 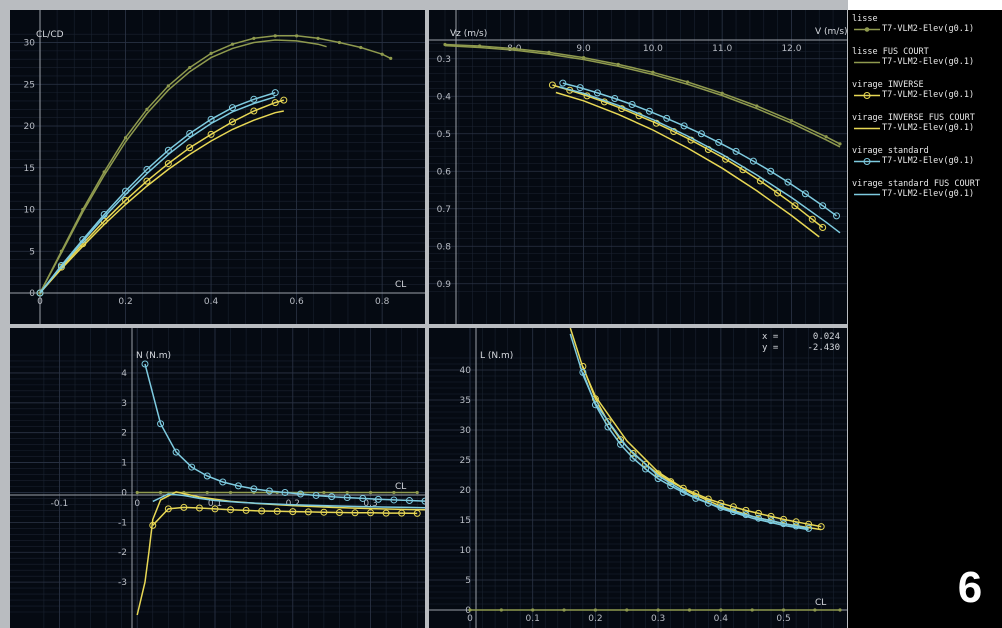 I want to click on x-axis-label: CL, so click(x=400, y=285).